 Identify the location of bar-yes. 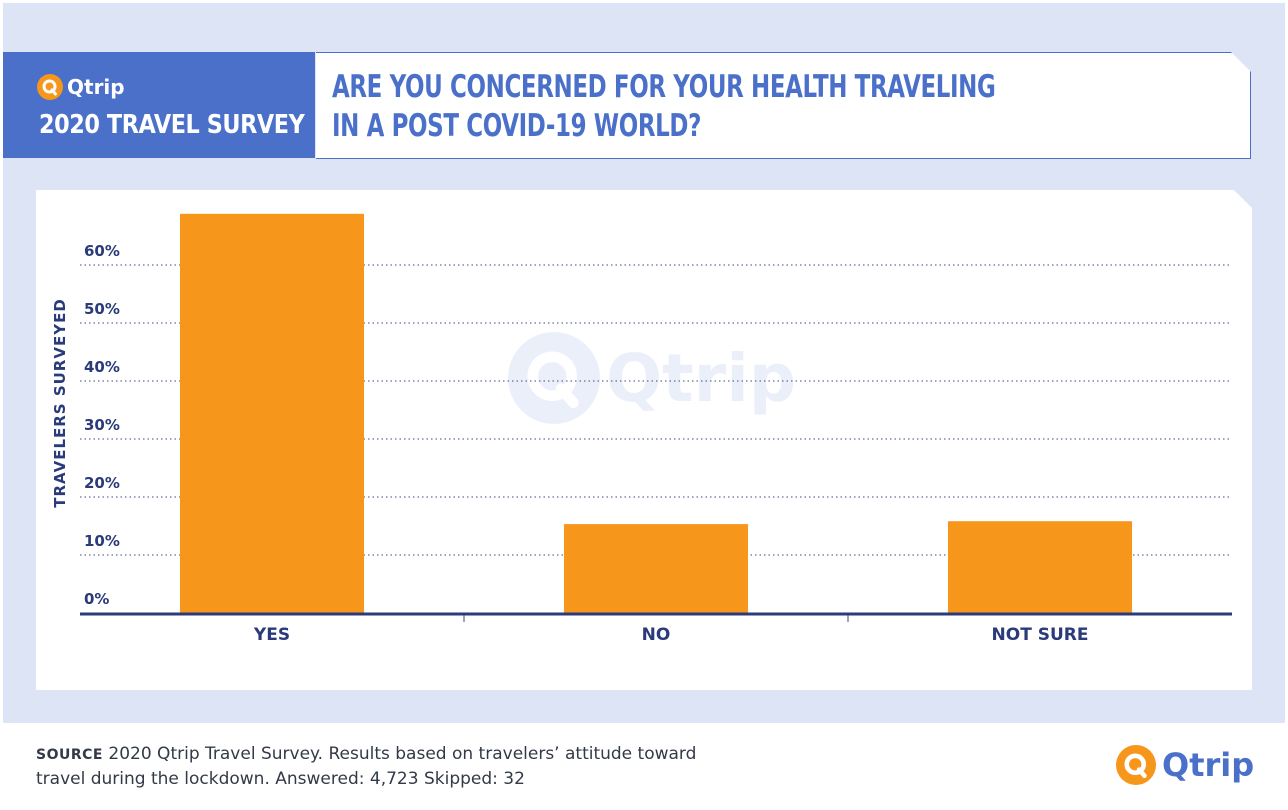
(272, 414).